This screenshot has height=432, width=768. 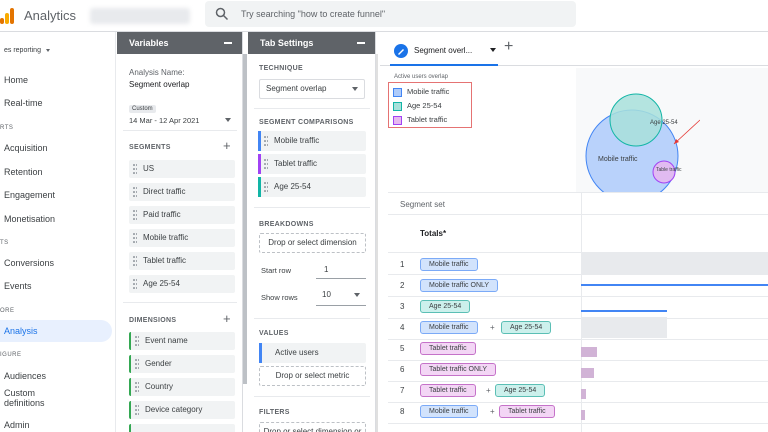 What do you see at coordinates (421, 77) in the screenshot?
I see `legend-title: Active users overlap` at bounding box center [421, 77].